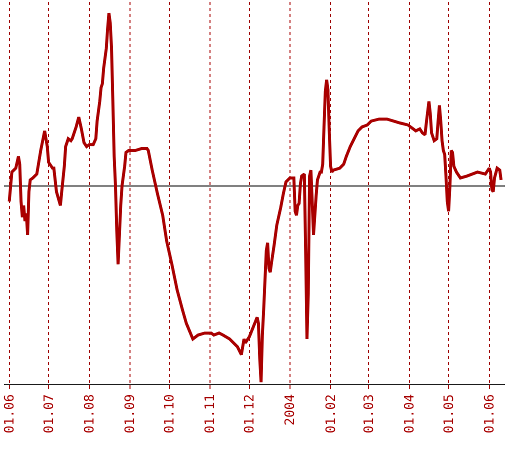  Describe the element at coordinates (49, 414) in the screenshot. I see `x-tick-label: 01.07` at that location.